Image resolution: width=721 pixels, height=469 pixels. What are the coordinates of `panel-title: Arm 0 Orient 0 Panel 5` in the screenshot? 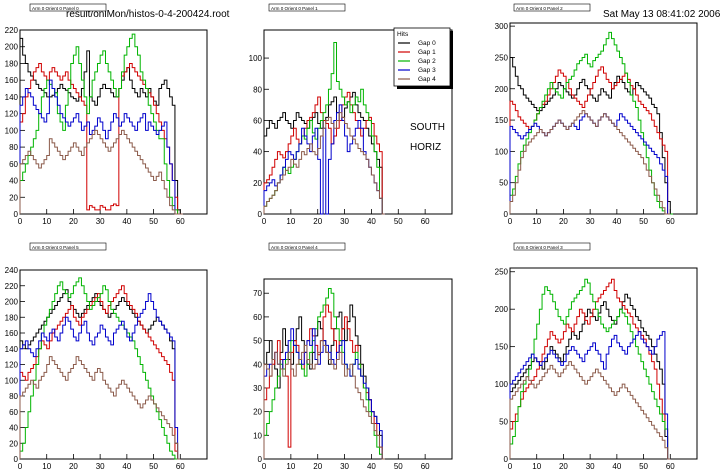 It's located at (55, 247).